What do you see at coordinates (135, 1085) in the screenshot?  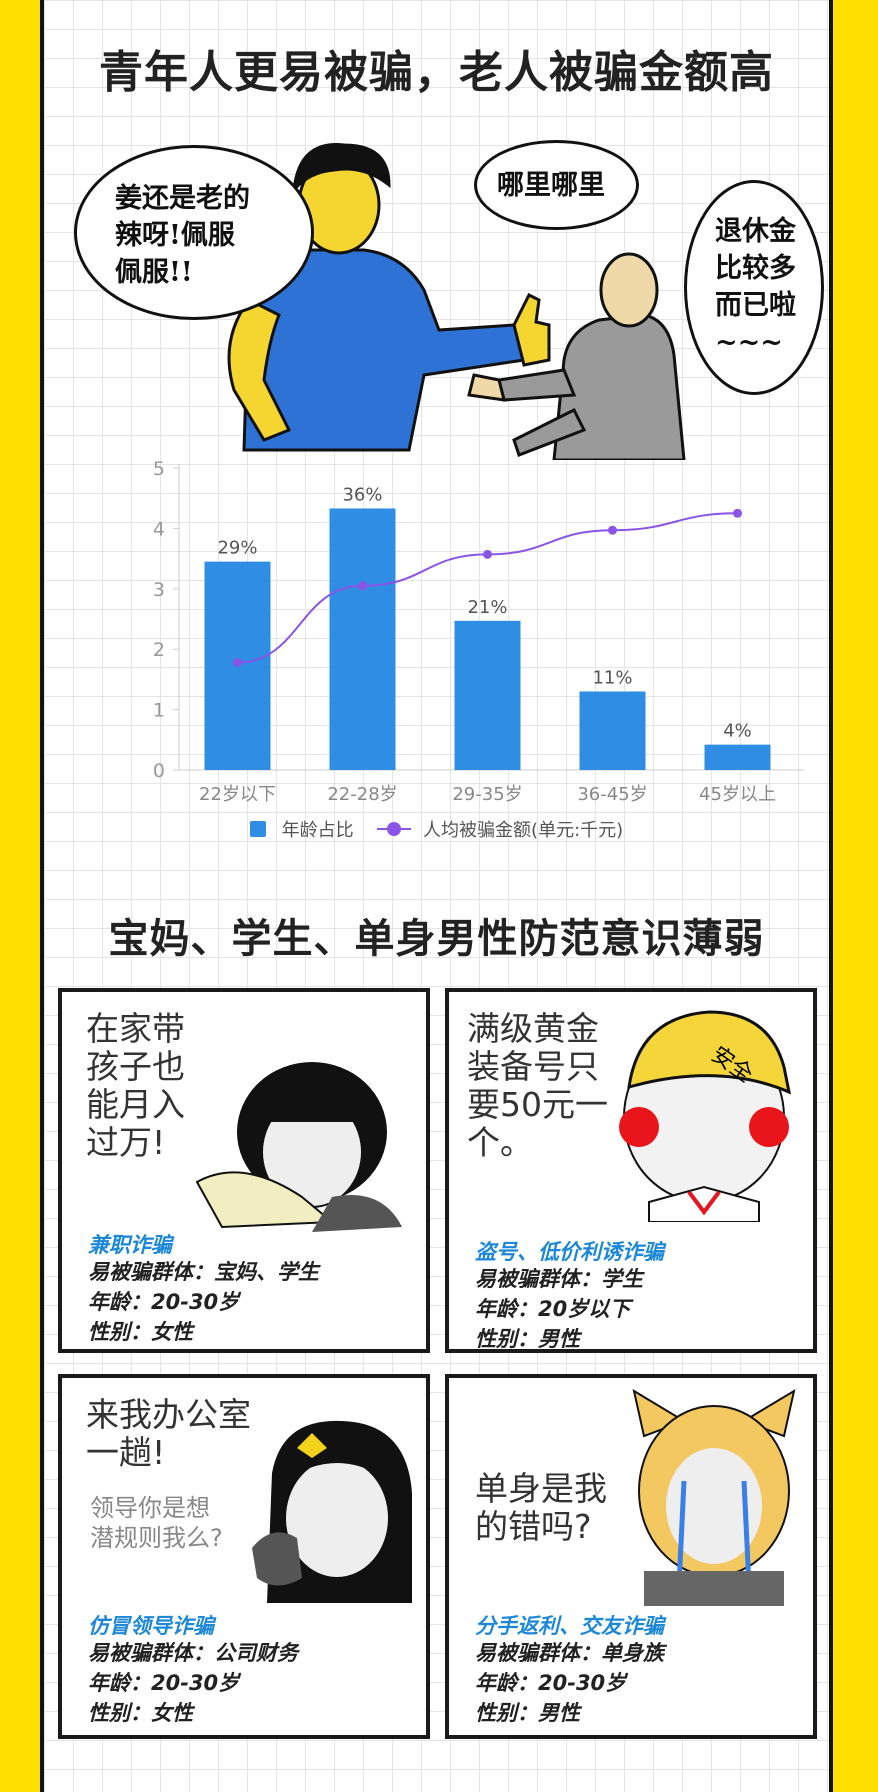 I see `card-quote: 在家带 孩子也 能月入 过万!` at bounding box center [135, 1085].